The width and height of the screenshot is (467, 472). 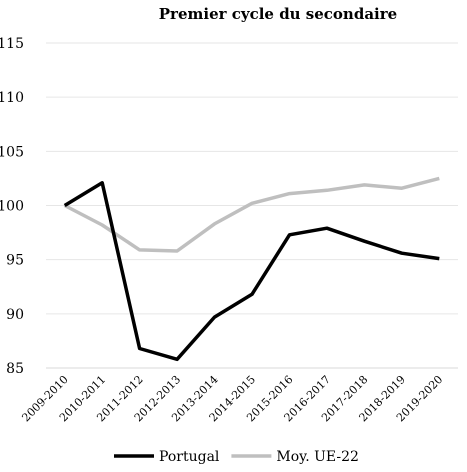 I want to click on y-tick-label: 85, so click(x=15, y=369).